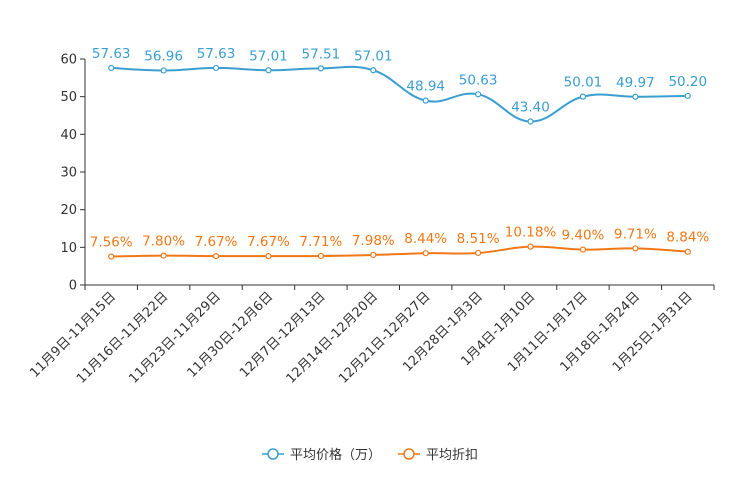 Image resolution: width=744 pixels, height=496 pixels. I want to click on x-tick-label: 11月9日-11月15日, so click(73, 335).